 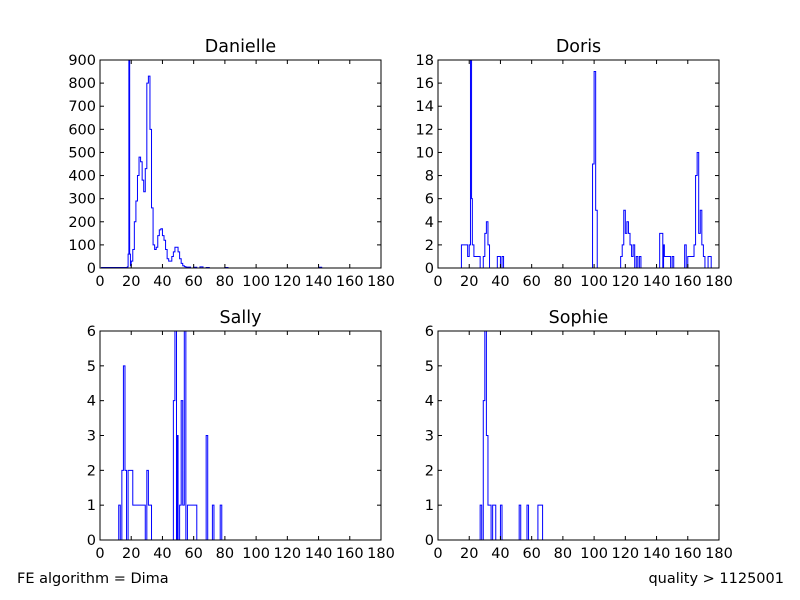 I want to click on y-tick-label: 12, so click(x=425, y=130).